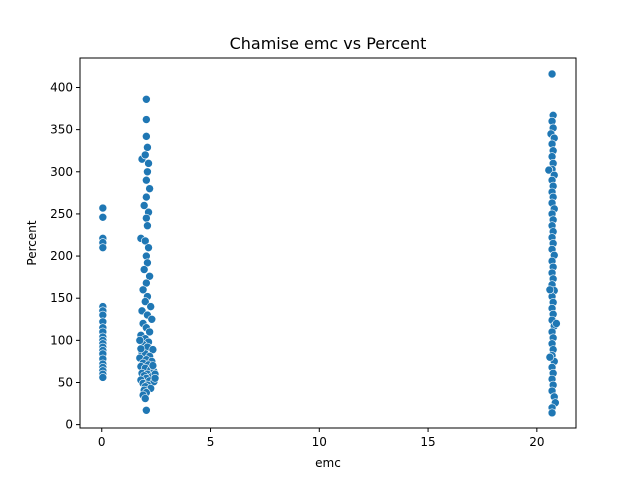 This screenshot has width=640, height=480. Describe the element at coordinates (61, 214) in the screenshot. I see `y-tick-label: 250` at that location.